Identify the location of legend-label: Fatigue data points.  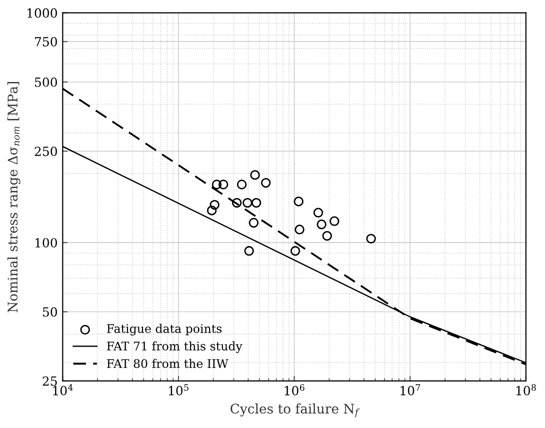
(164, 330).